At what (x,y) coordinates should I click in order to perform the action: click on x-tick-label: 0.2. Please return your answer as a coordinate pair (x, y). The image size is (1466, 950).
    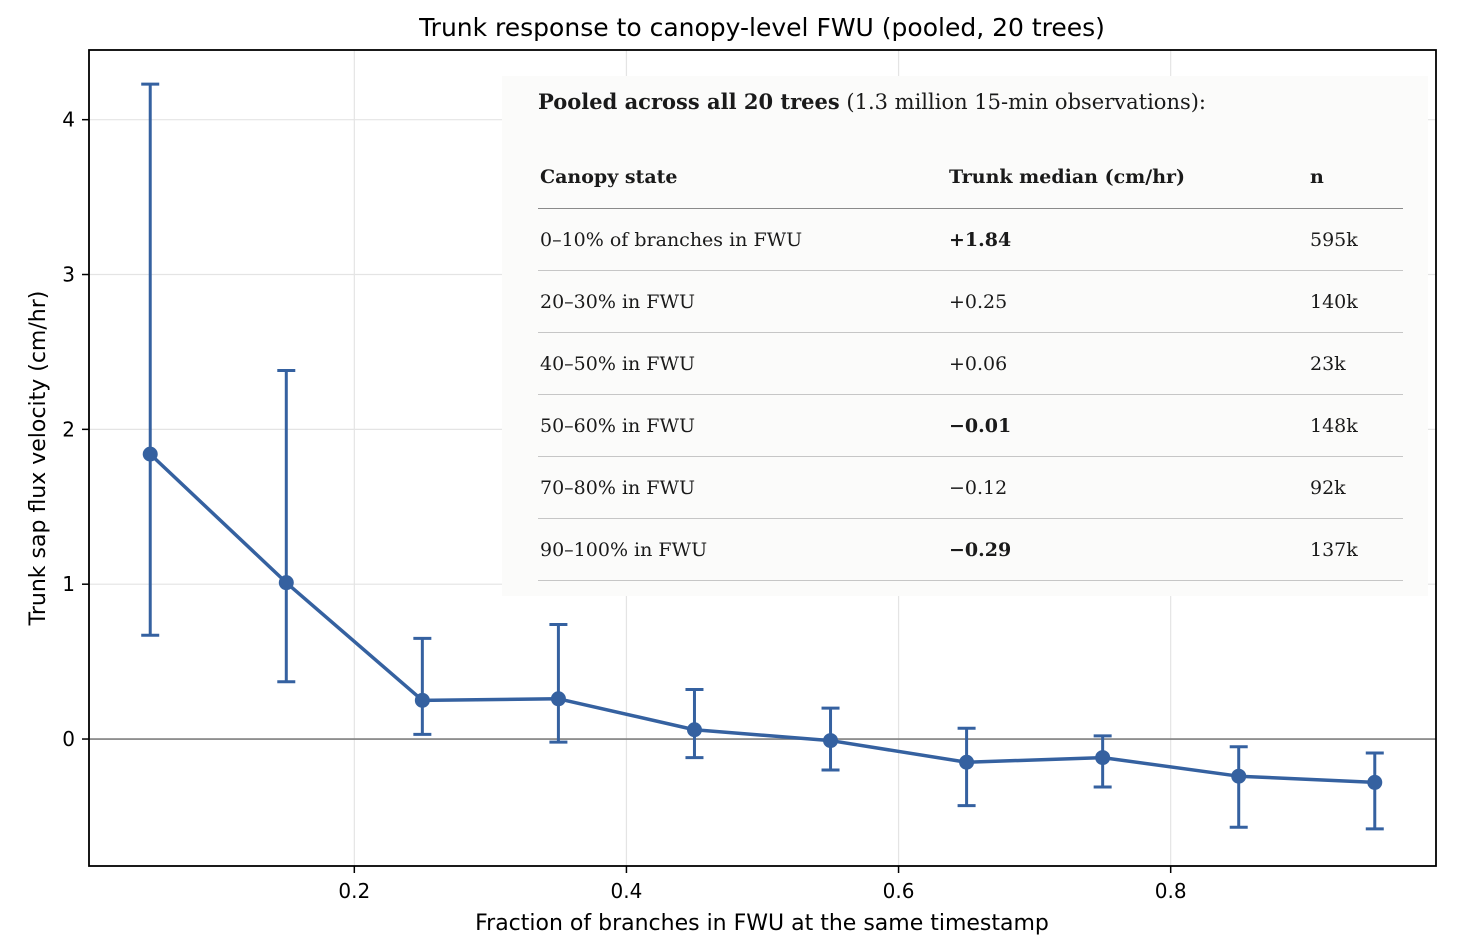
    Looking at the image, I should click on (354, 891).